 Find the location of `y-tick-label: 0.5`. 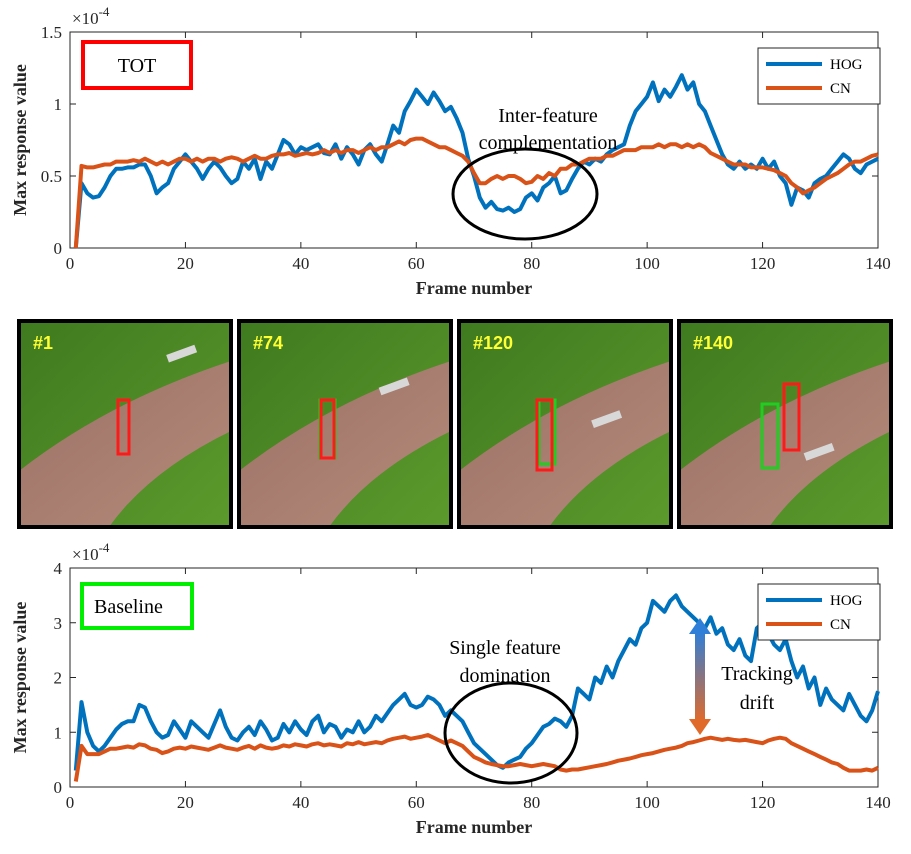

y-tick-label: 0.5 is located at coordinates (51, 176).